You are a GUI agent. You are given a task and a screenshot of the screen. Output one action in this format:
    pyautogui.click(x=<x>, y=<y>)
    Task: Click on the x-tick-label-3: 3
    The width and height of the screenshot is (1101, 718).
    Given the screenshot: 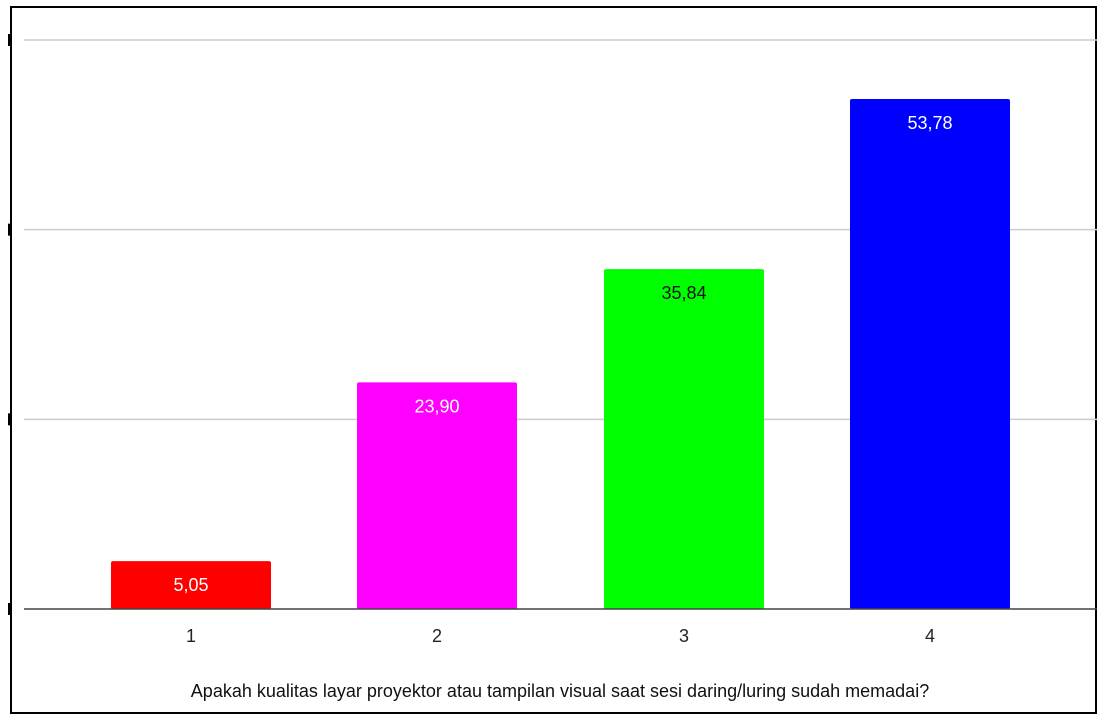 What is the action you would take?
    pyautogui.click(x=684, y=636)
    